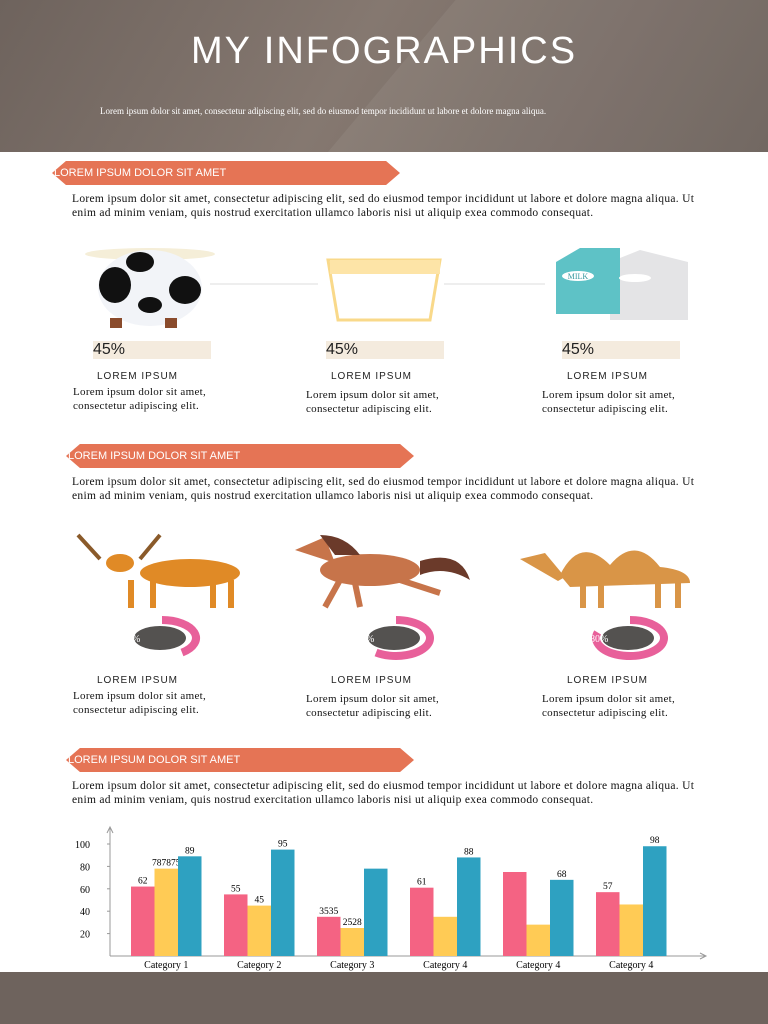 This screenshot has width=768, height=1024. I want to click on data-label: 2528, so click(352, 923).